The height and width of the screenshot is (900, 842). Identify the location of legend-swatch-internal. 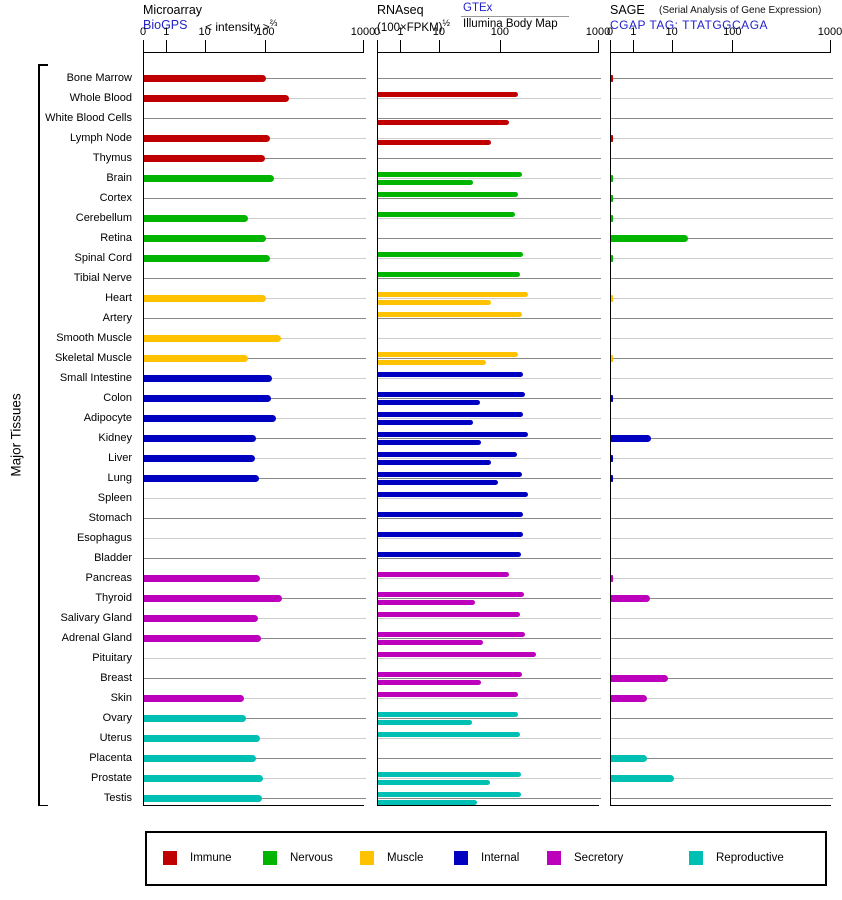
(461, 858).